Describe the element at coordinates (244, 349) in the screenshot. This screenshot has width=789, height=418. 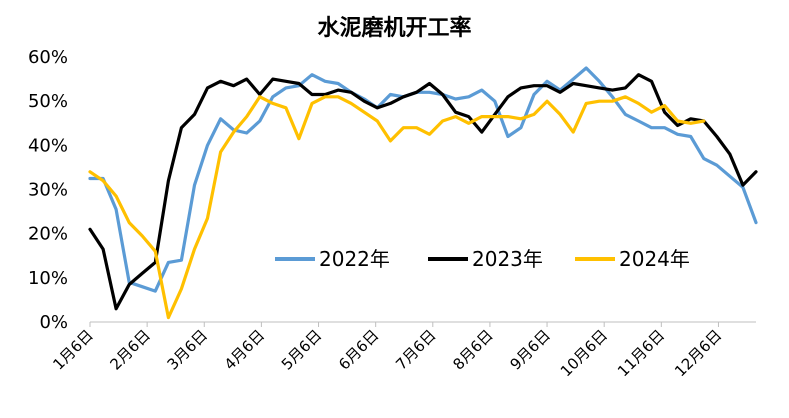
I see `x-tick-label: 4月6日` at that location.